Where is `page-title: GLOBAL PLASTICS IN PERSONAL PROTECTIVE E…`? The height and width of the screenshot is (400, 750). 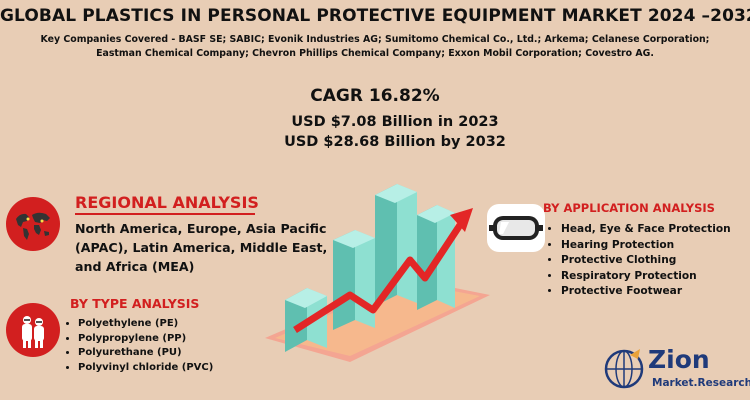 page-title: GLOBAL PLASTICS IN PERSONAL PROTECTIVE E… is located at coordinates (375, 16).